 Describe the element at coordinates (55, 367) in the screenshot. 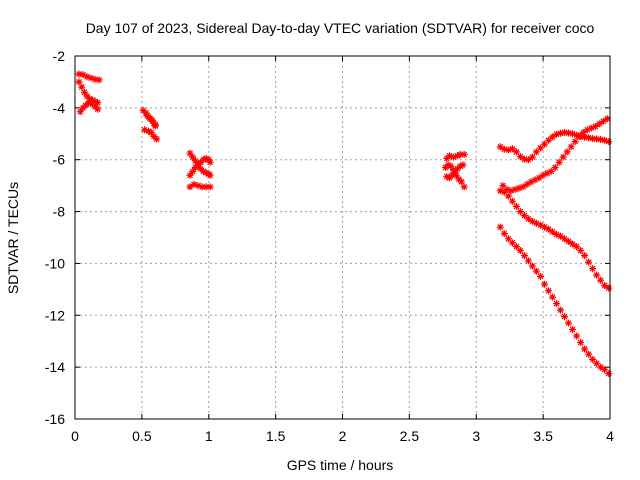

I see `y-tick-label: -14` at that location.